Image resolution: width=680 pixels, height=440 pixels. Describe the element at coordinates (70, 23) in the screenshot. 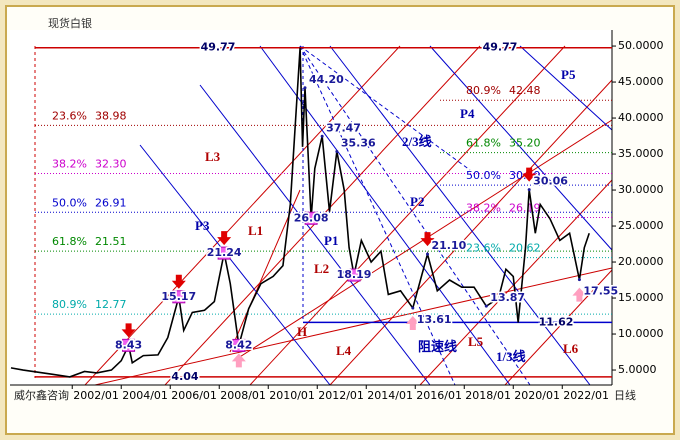

I see `chart-title: 现货白银` at that location.